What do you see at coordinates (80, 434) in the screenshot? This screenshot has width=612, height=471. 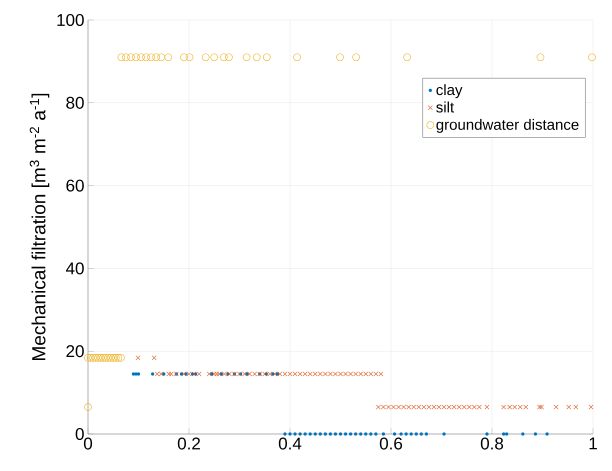 I see `y-tick-label: 0` at bounding box center [80, 434].